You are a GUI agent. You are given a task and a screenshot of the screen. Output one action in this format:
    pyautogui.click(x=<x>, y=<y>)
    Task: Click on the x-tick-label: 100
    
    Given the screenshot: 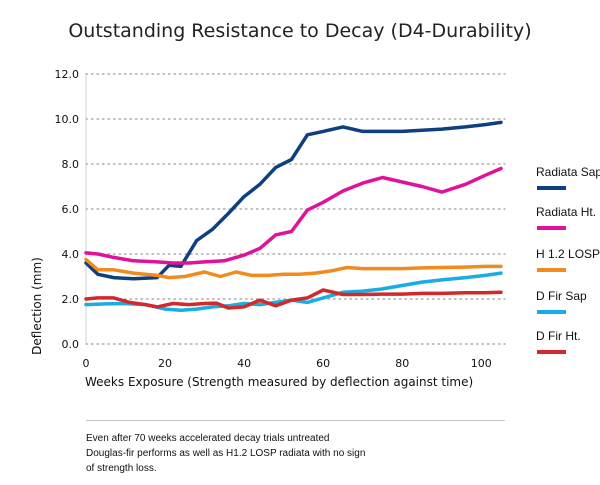 What is the action you would take?
    pyautogui.click(x=481, y=363)
    